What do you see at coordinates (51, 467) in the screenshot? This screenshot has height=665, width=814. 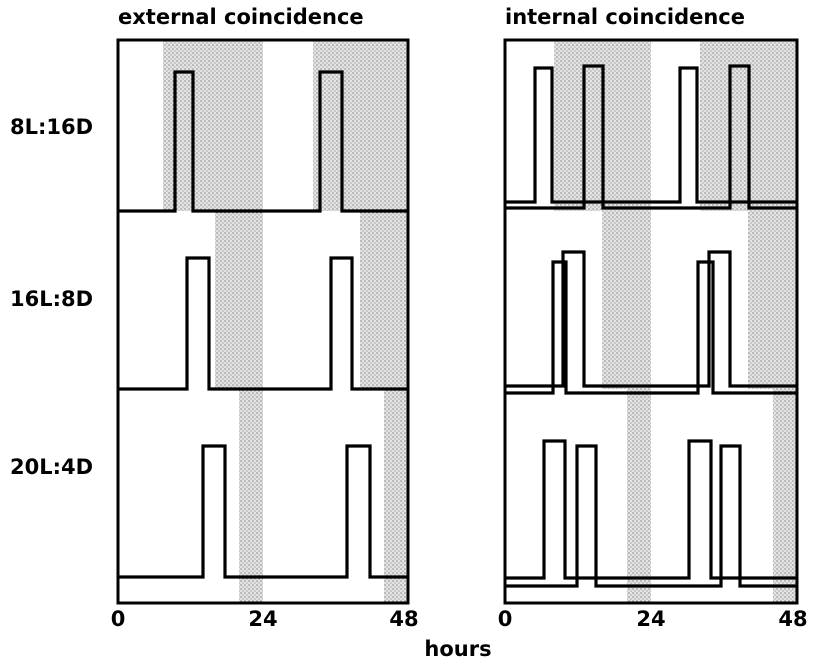 I see `row-label: 20L:4D` at bounding box center [51, 467].